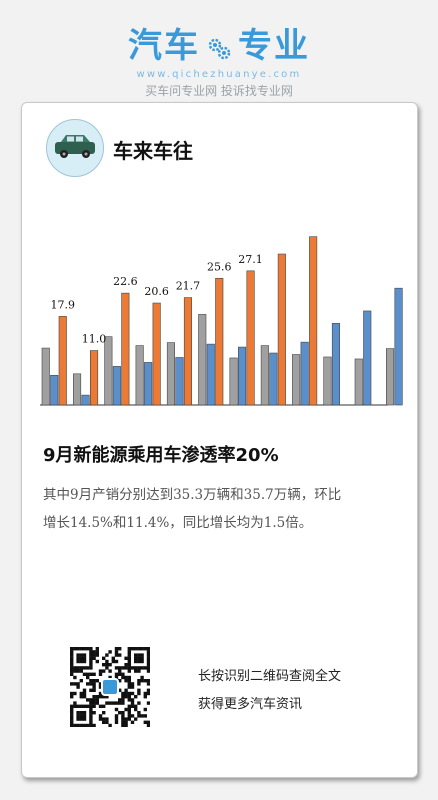  I want to click on data-label: 20.6, so click(156, 291).